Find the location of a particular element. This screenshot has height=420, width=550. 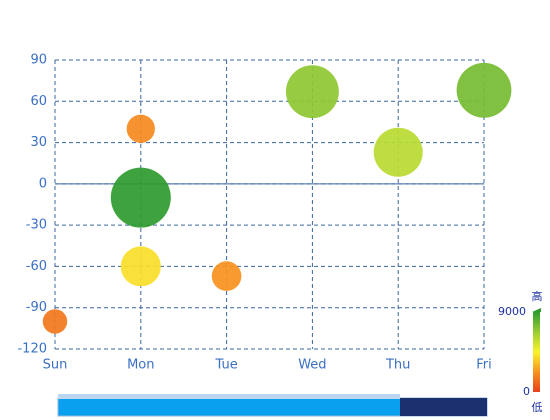

y-tick-label: 60 is located at coordinates (38, 101).